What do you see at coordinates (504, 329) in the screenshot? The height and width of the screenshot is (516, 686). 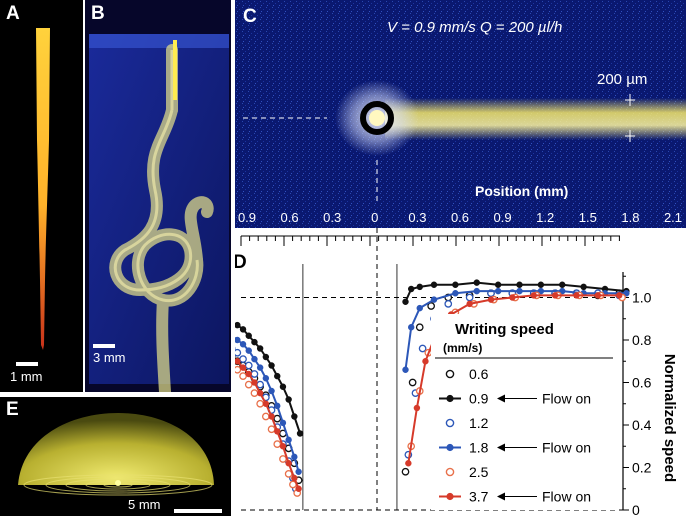 I see `legend-title: Writing speed` at bounding box center [504, 329].